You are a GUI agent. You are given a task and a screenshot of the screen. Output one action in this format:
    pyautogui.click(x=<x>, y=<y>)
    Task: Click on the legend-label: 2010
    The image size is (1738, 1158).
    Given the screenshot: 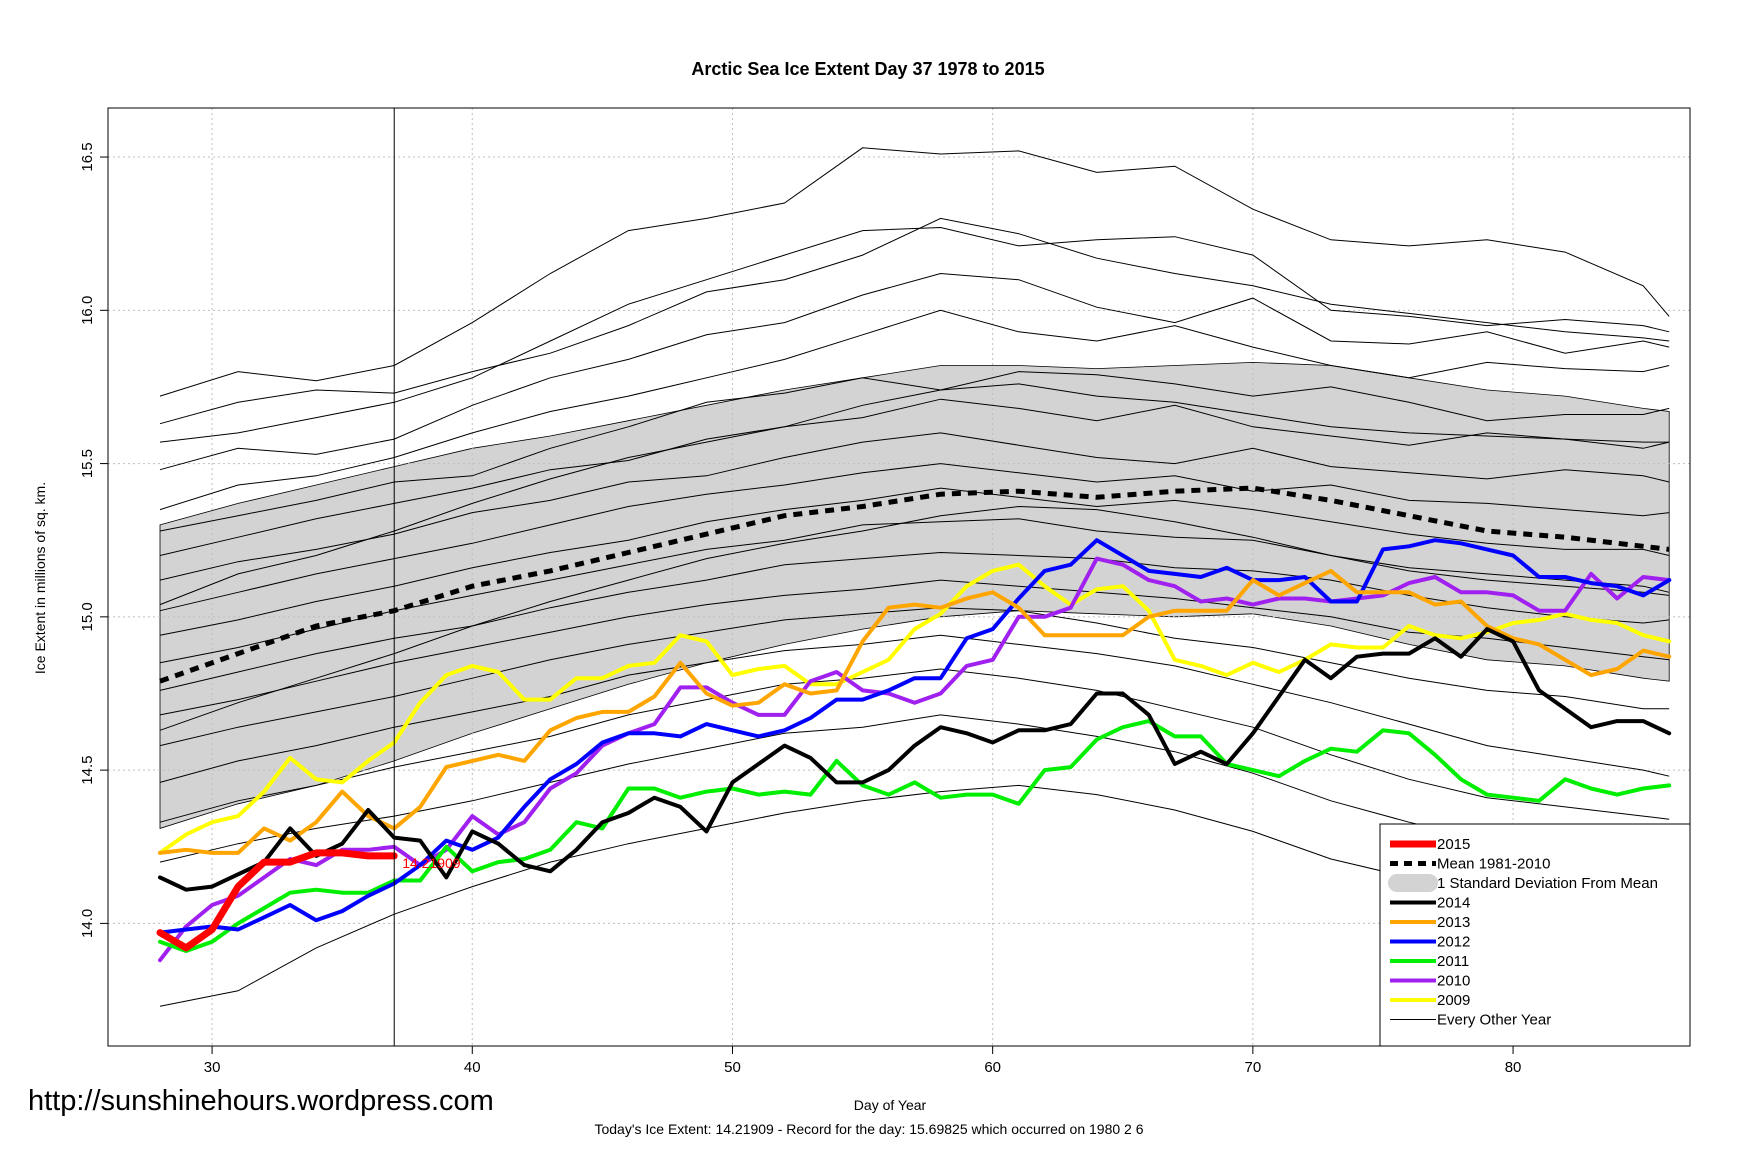 What is the action you would take?
    pyautogui.click(x=1453, y=981)
    